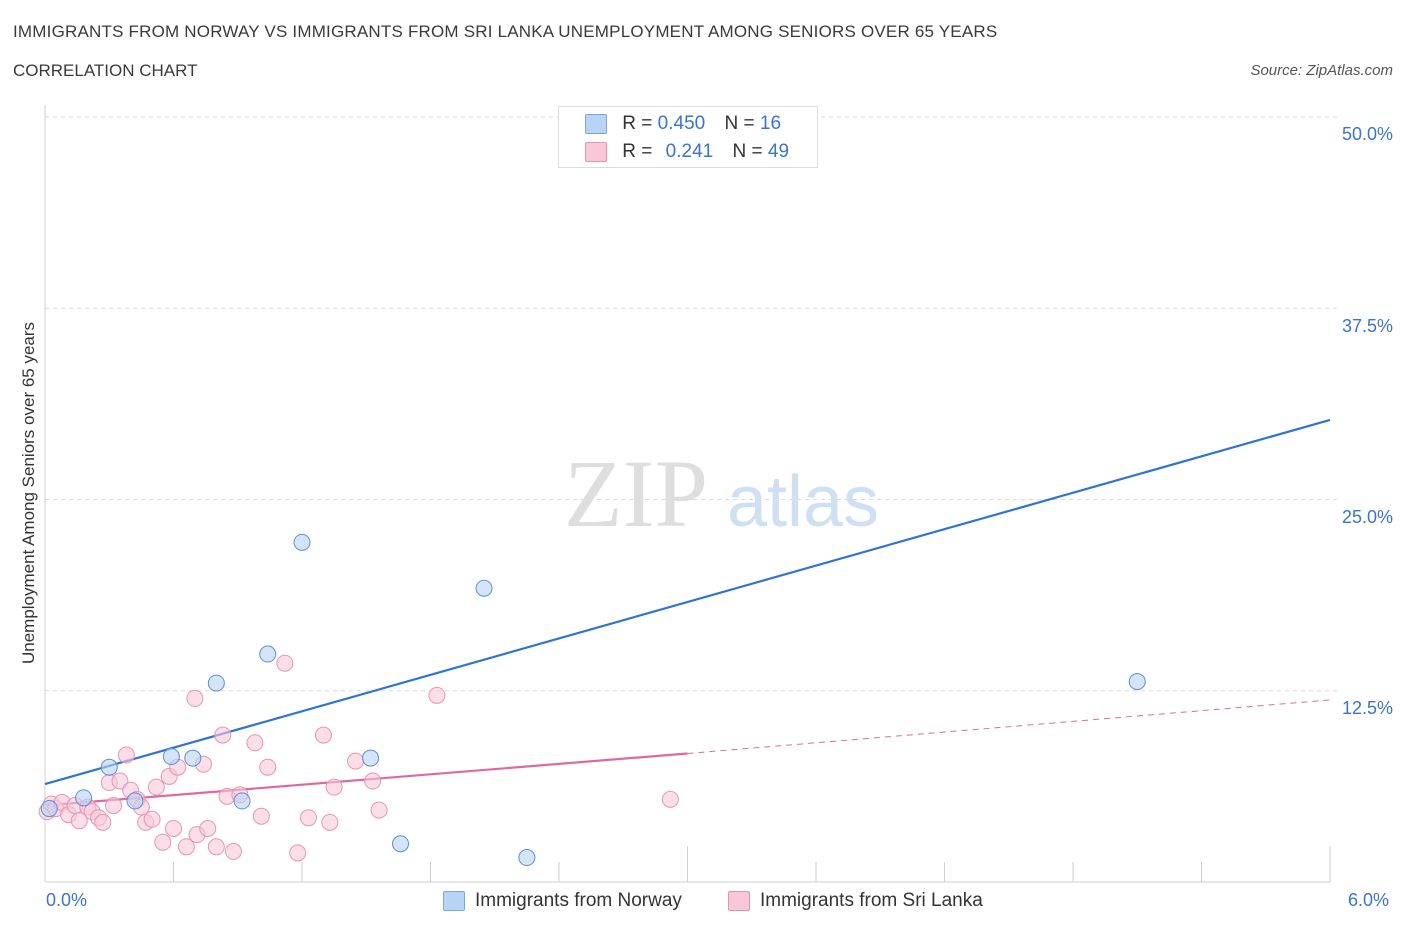 The height and width of the screenshot is (930, 1406). I want to click on watermark: ZIP atlas, so click(721, 493).